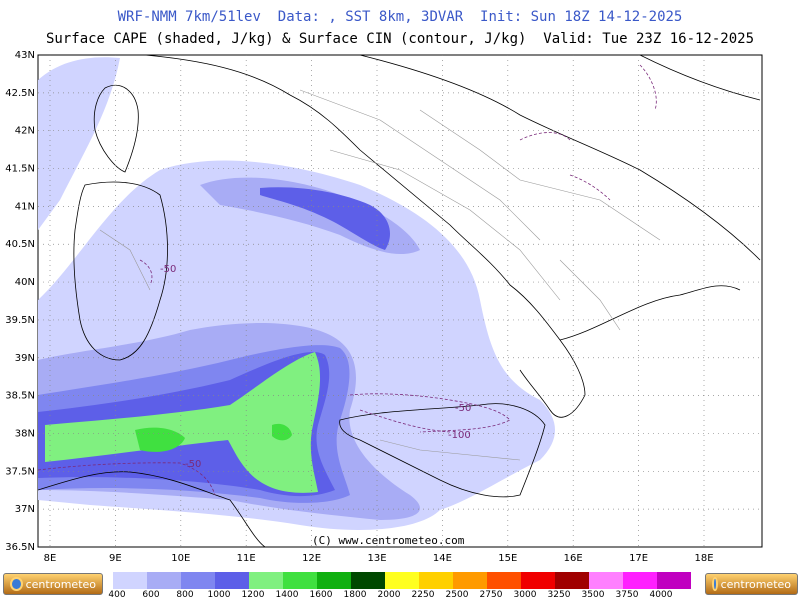  What do you see at coordinates (25, 55) in the screenshot?
I see `latitude-label: 43N` at bounding box center [25, 55].